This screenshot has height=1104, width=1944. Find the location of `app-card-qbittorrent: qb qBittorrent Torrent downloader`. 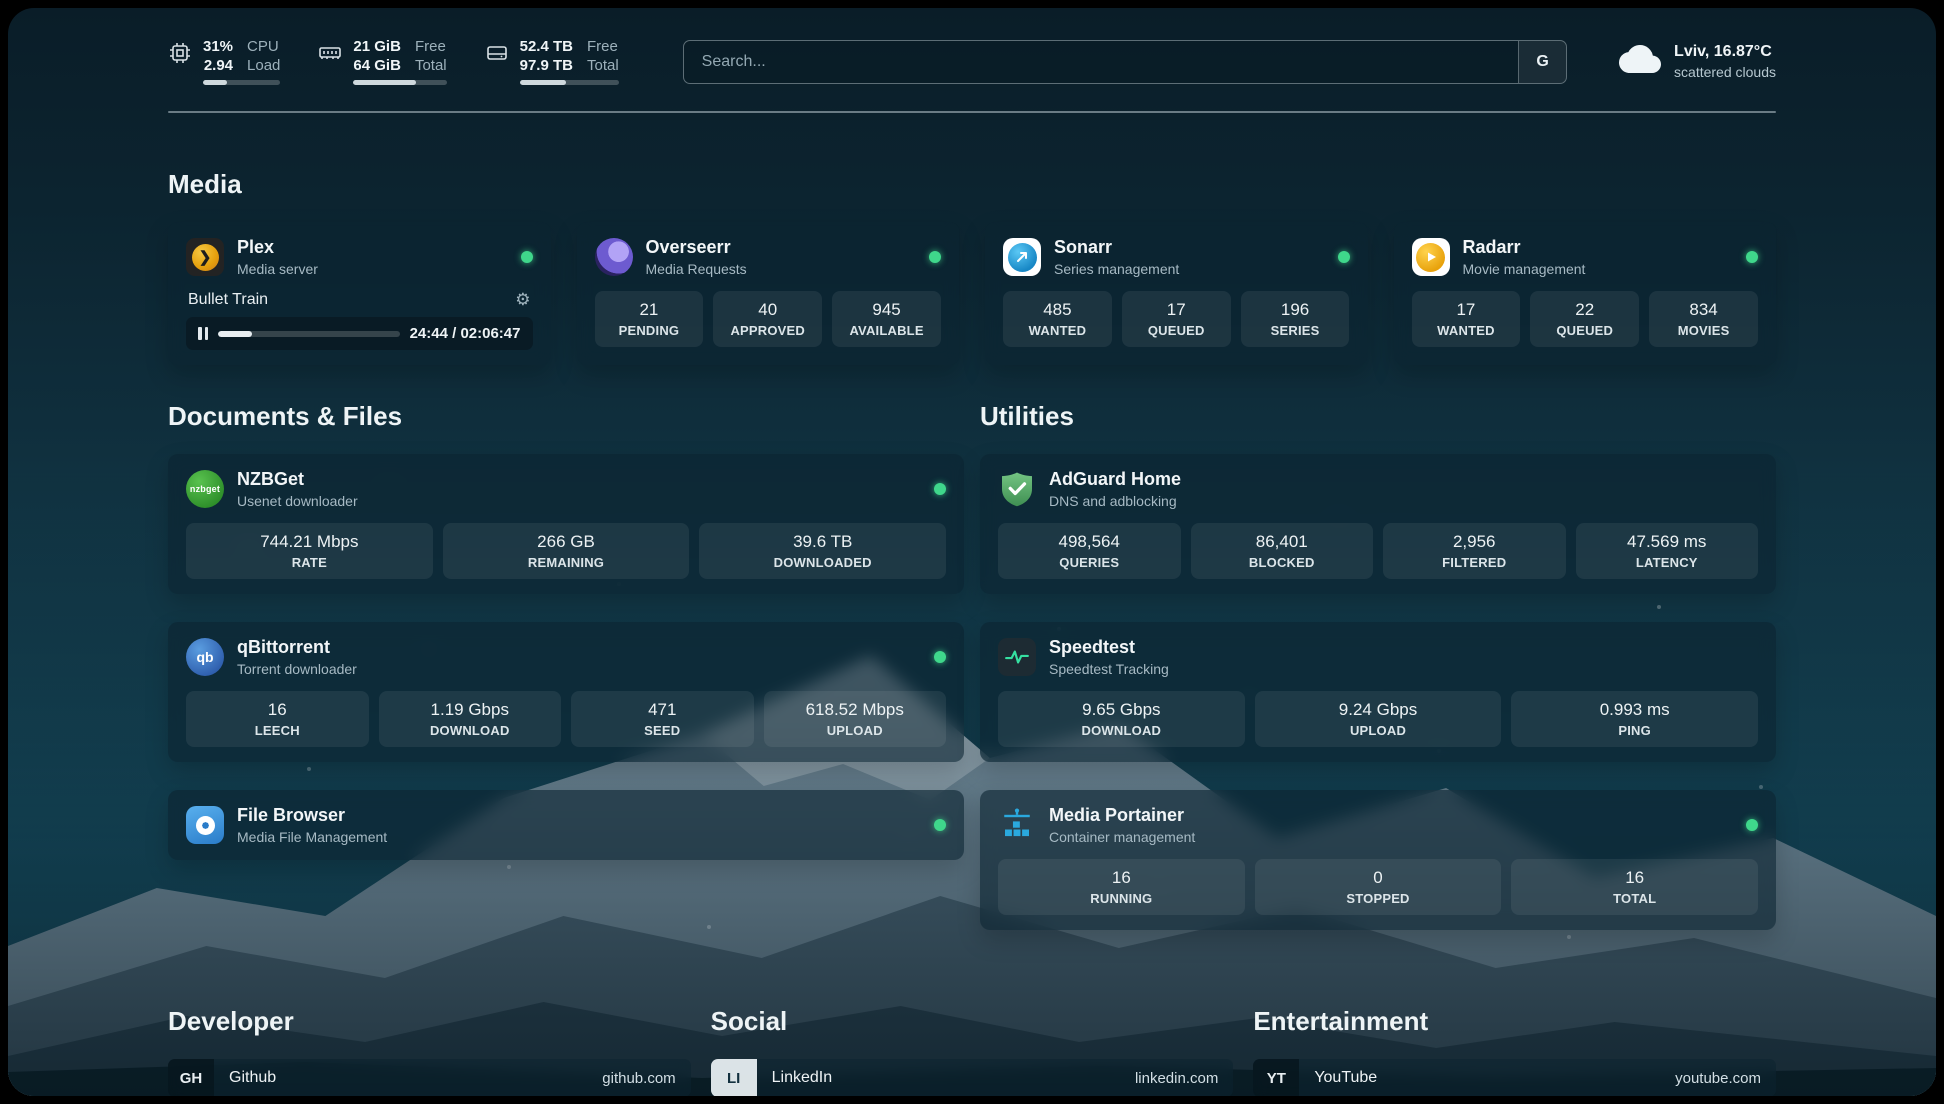

app-card-qbittorrent: qb qBittorrent Torrent downloader is located at coordinates (566, 692).